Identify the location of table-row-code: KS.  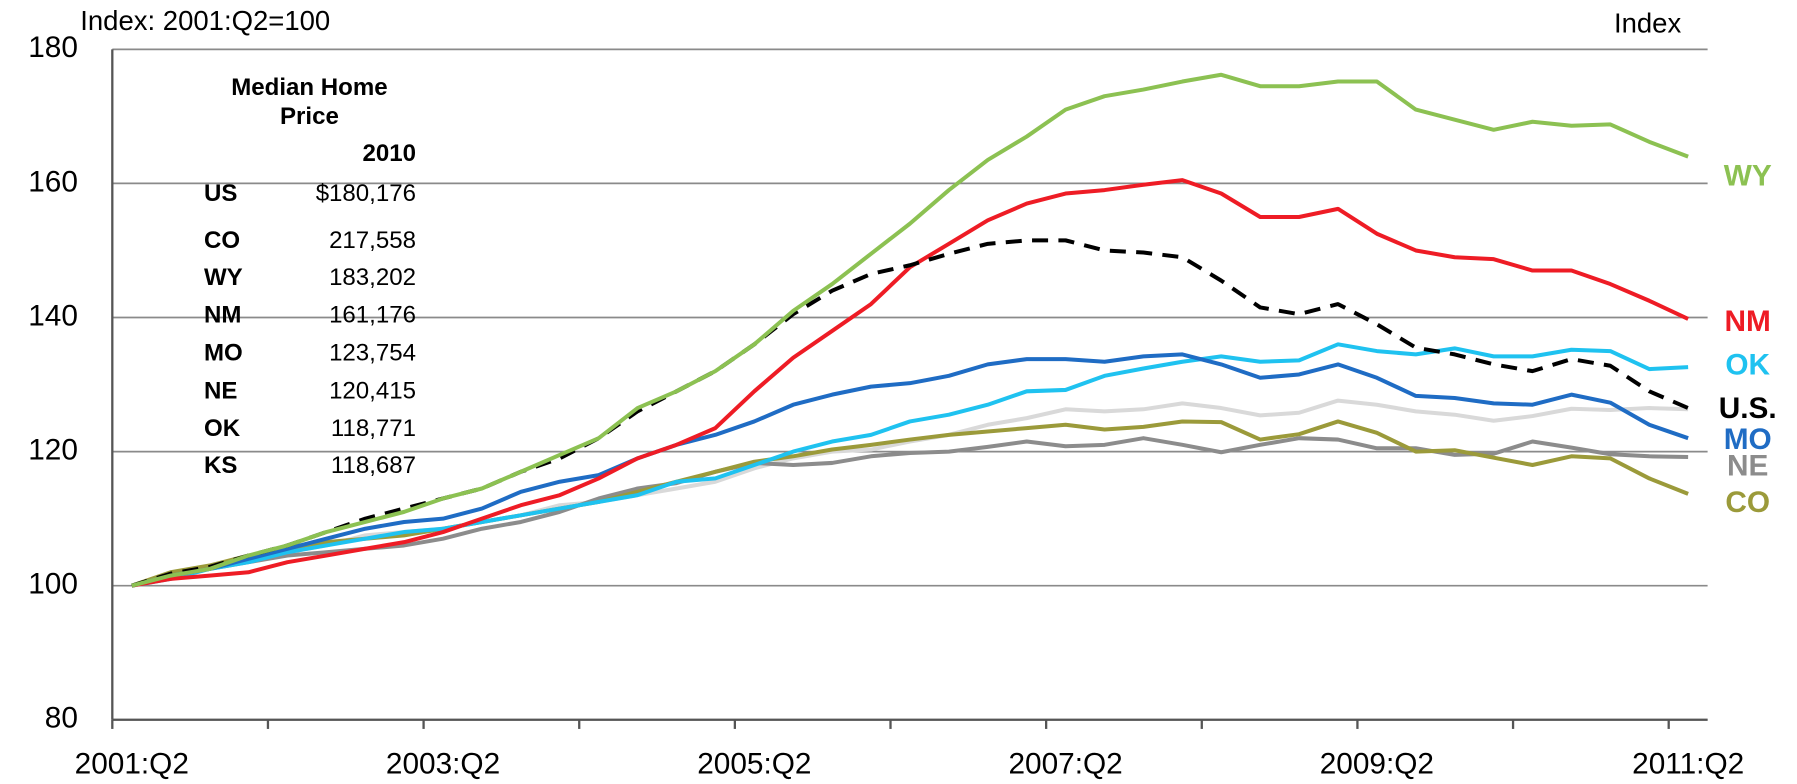
(220, 465).